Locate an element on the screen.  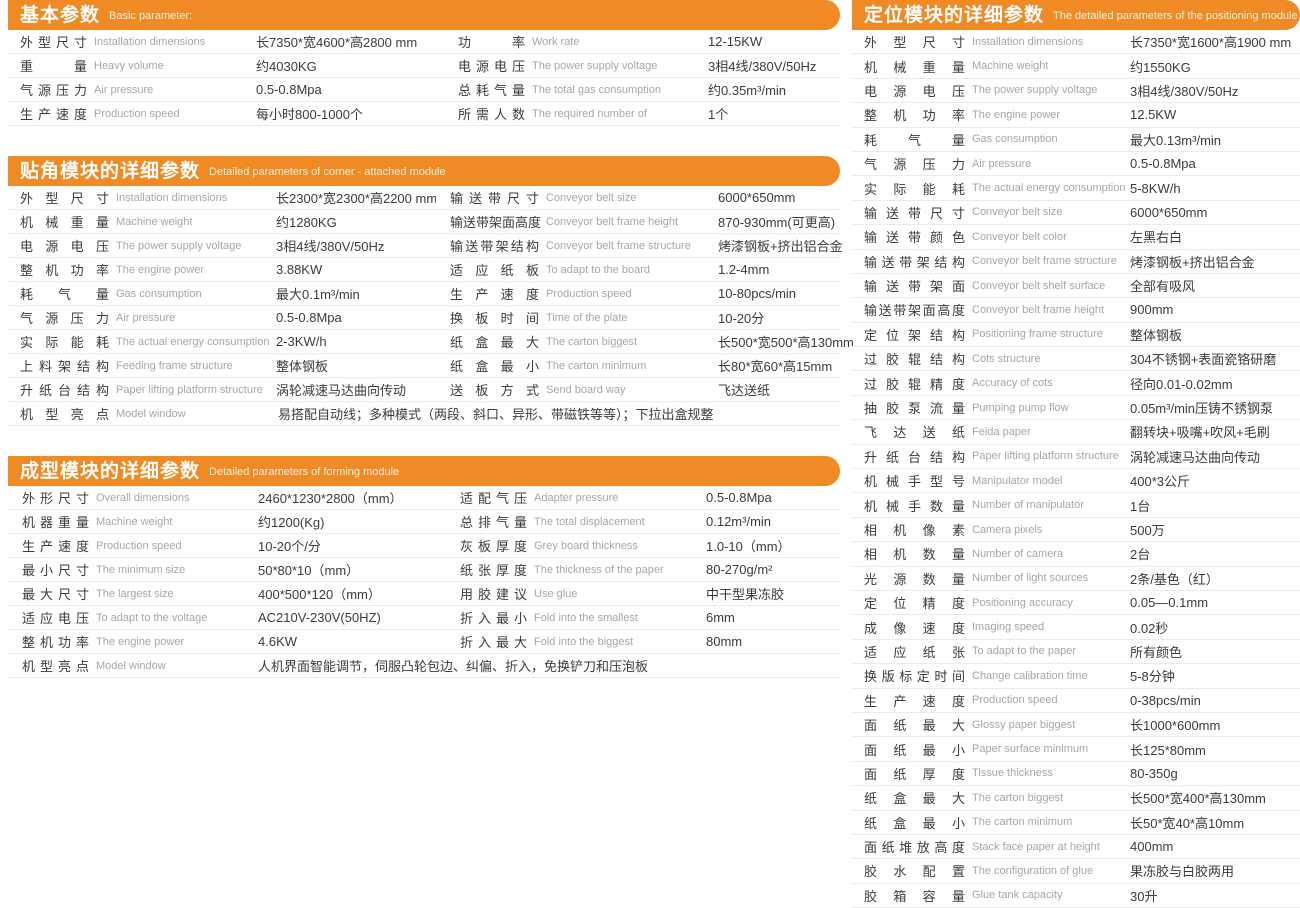
param-label-en: Adapter pressure is located at coordinates (576, 497).